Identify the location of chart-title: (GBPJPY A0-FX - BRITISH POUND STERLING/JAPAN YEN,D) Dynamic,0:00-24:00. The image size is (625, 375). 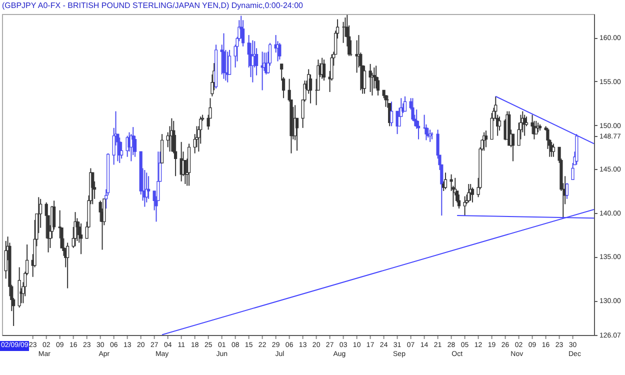
(153, 5).